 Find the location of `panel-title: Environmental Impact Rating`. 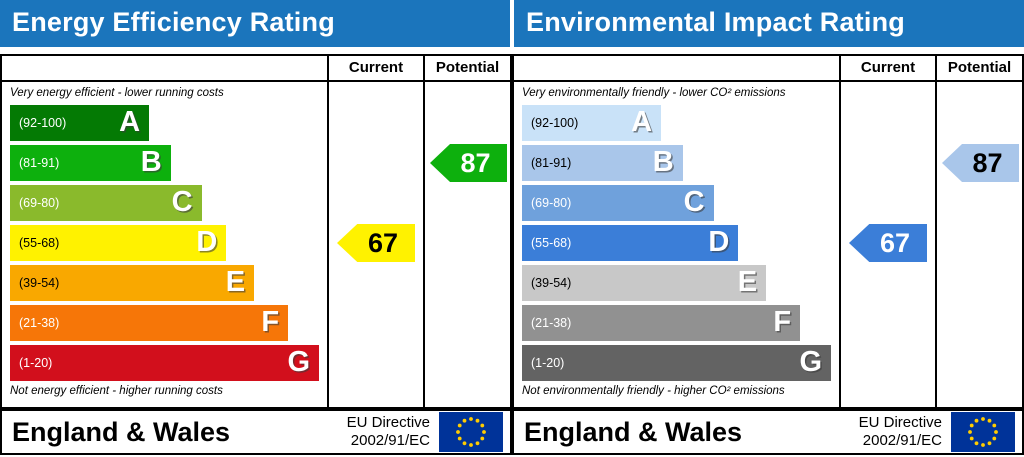

panel-title: Environmental Impact Rating is located at coordinates (769, 23).